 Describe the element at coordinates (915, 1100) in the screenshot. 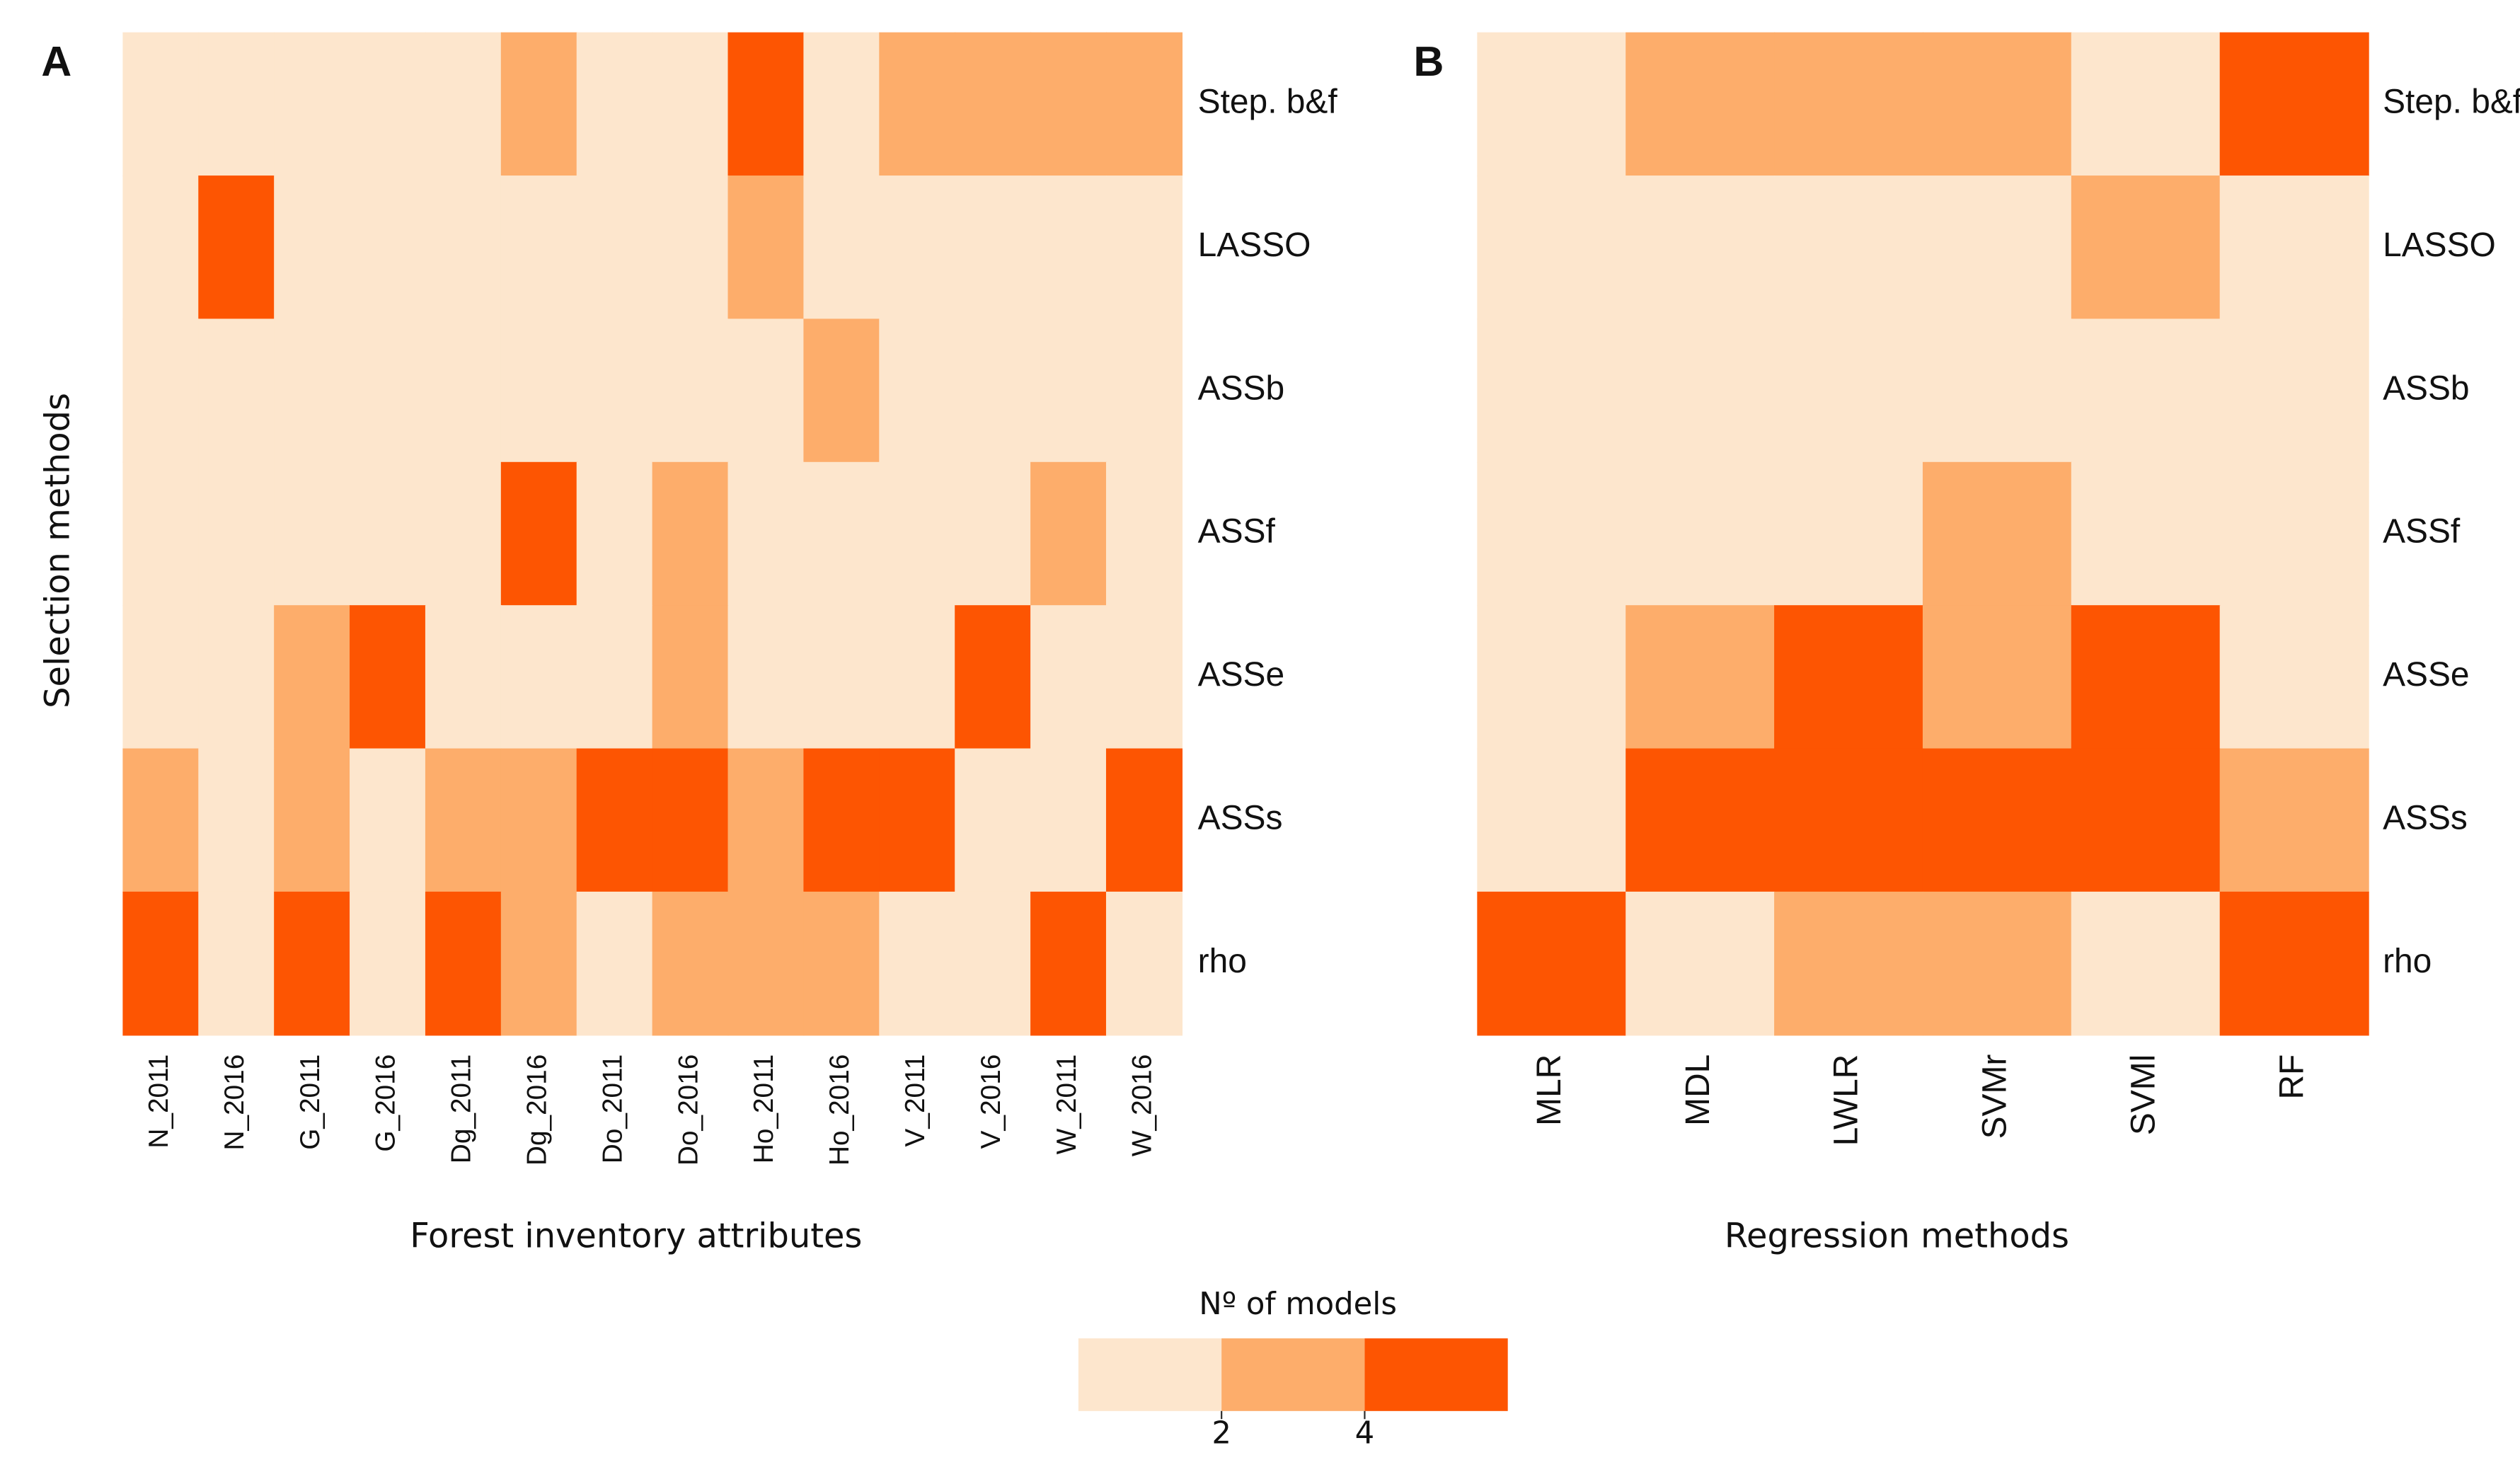

I see `column-label: V_2011` at that location.